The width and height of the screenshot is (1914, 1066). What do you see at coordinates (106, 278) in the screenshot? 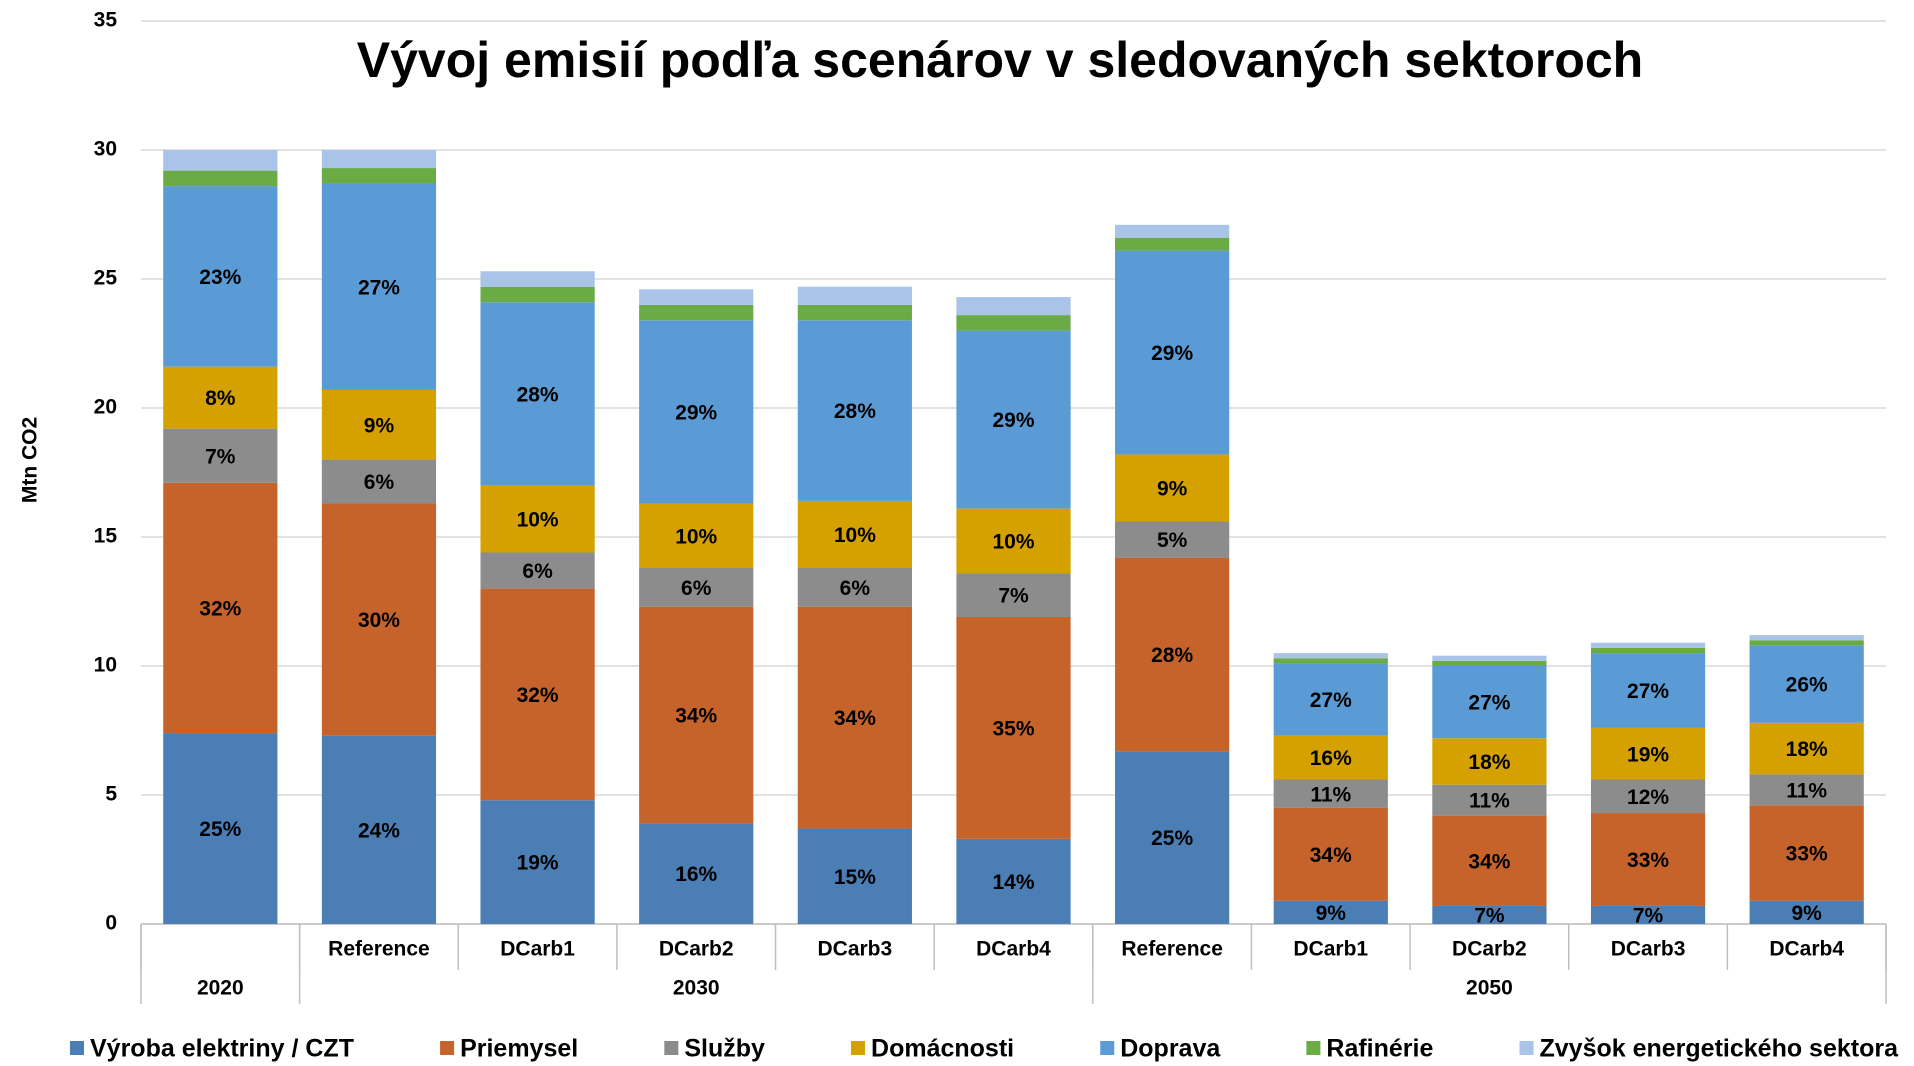
I see `y-tick-label: 25` at bounding box center [106, 278].